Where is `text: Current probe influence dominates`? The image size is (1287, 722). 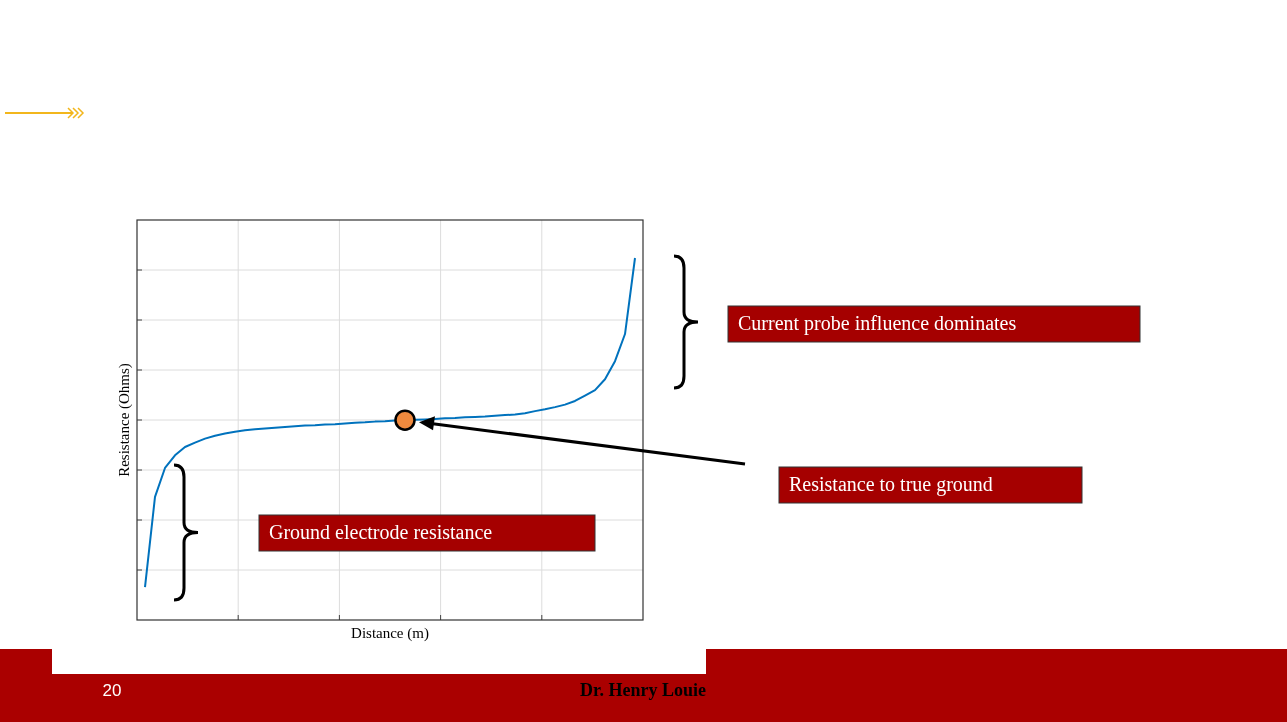
text: Current probe influence dominates is located at coordinates (877, 323).